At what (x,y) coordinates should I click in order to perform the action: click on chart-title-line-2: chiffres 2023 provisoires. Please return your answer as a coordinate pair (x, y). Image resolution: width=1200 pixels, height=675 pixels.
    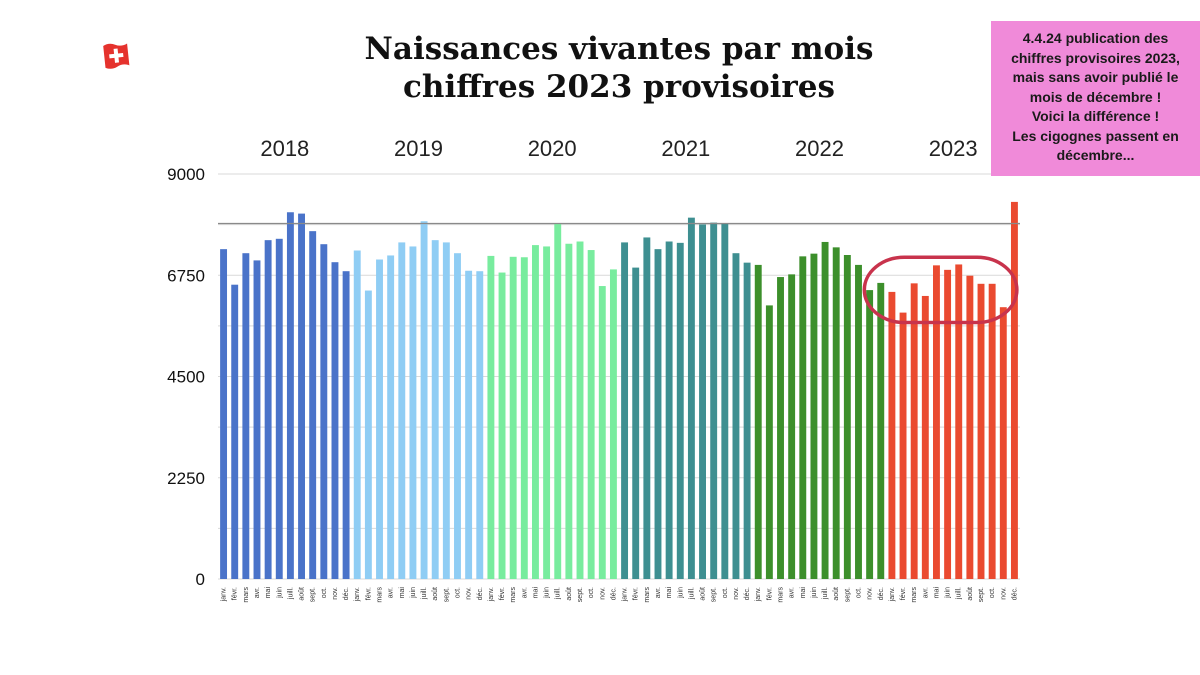
    Looking at the image, I should click on (619, 87).